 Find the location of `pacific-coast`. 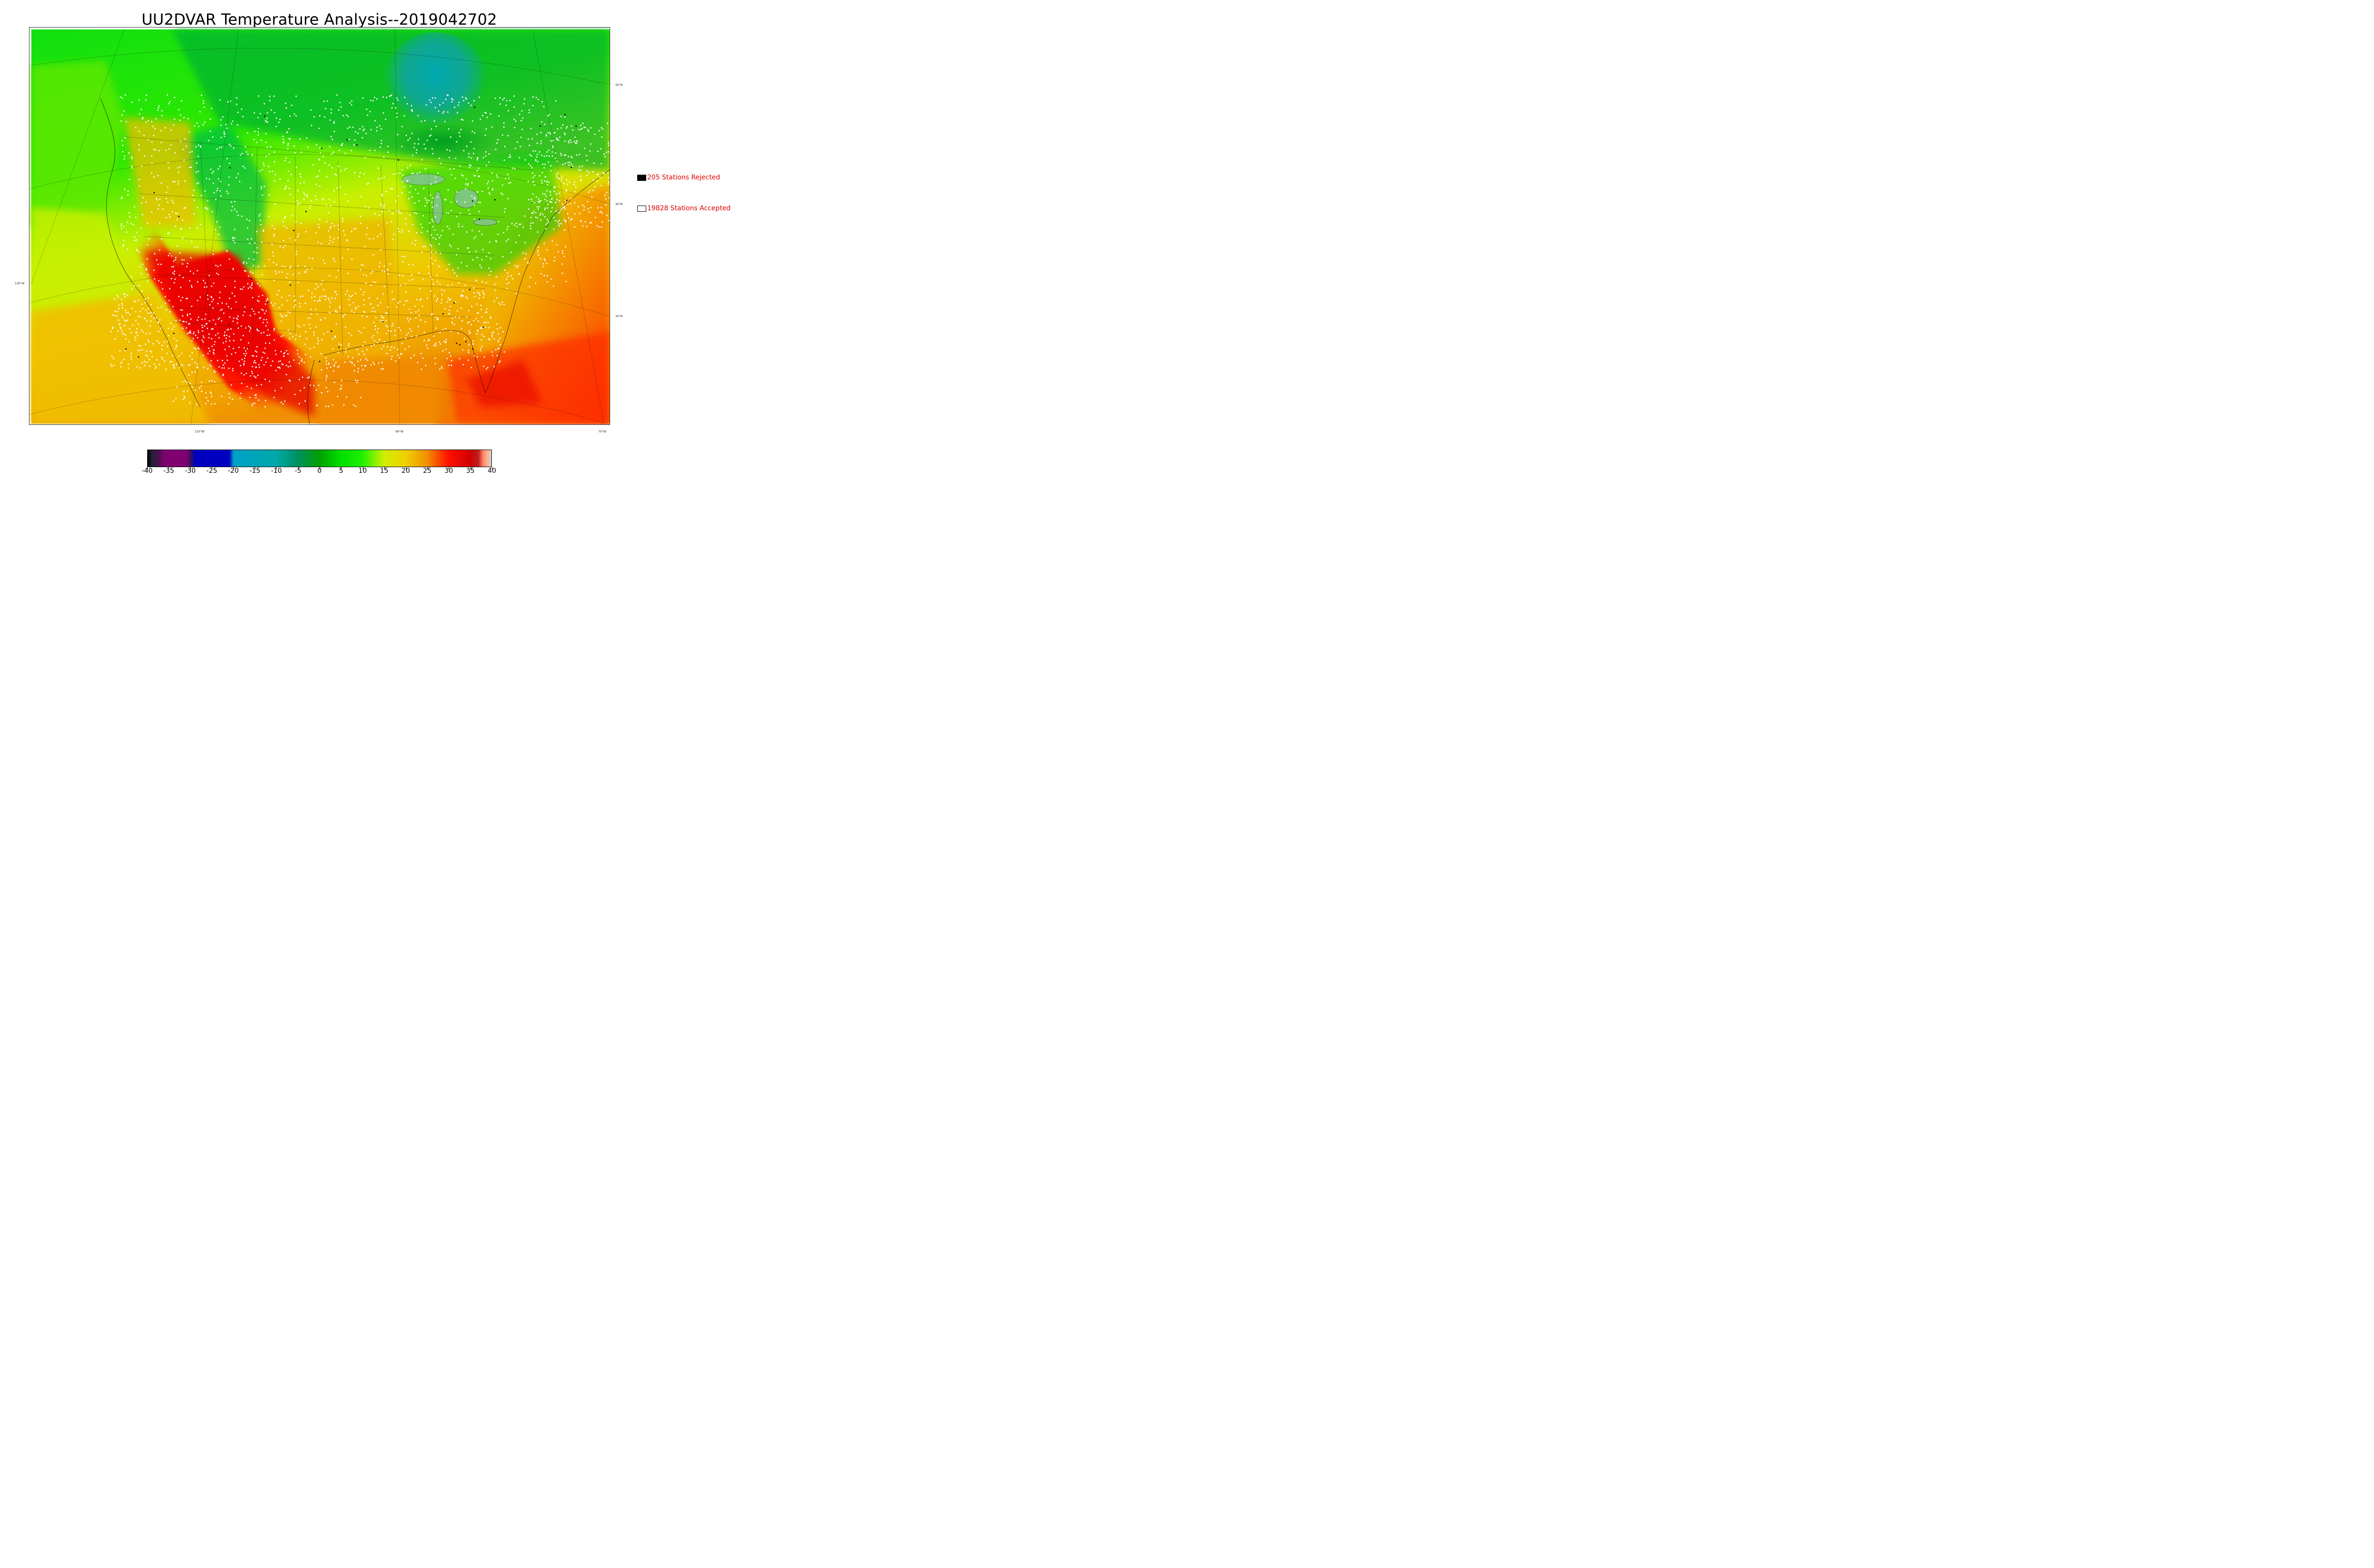

pacific-coast is located at coordinates (150, 253).